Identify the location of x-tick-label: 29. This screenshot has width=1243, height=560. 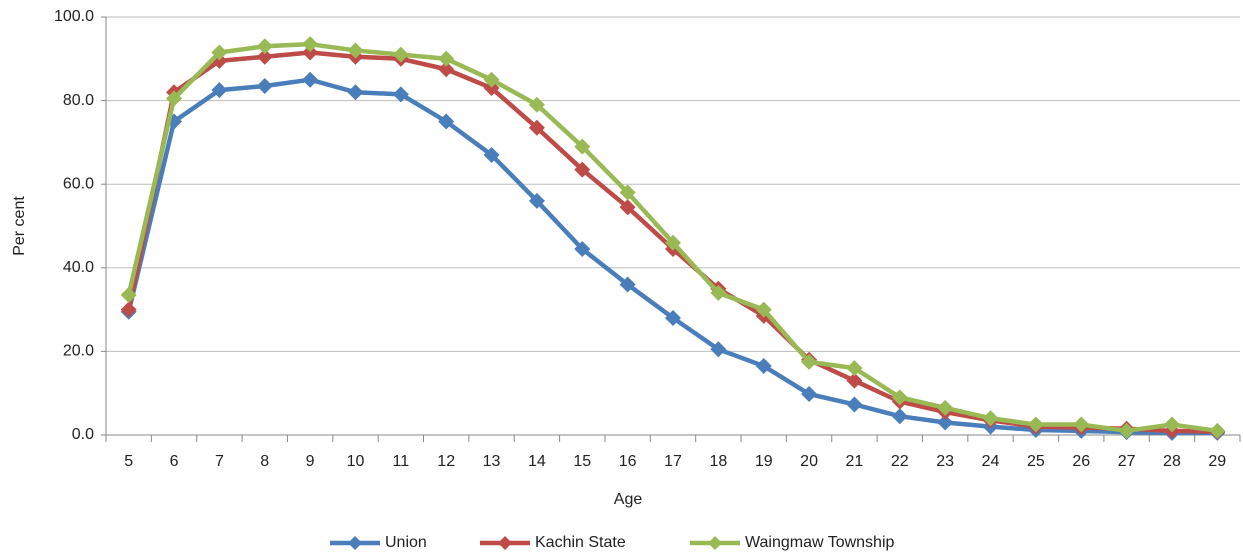
(1217, 461).